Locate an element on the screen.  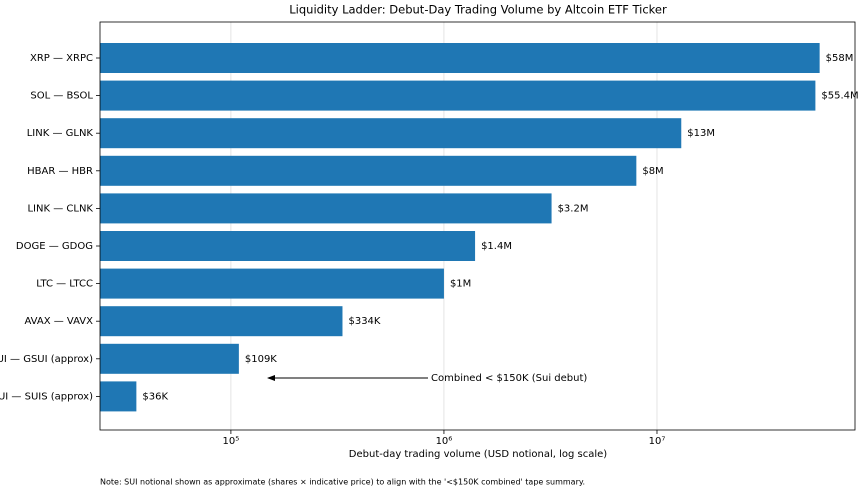
y-tick-label: SUI — SUIS (approx) is located at coordinates (46, 396).